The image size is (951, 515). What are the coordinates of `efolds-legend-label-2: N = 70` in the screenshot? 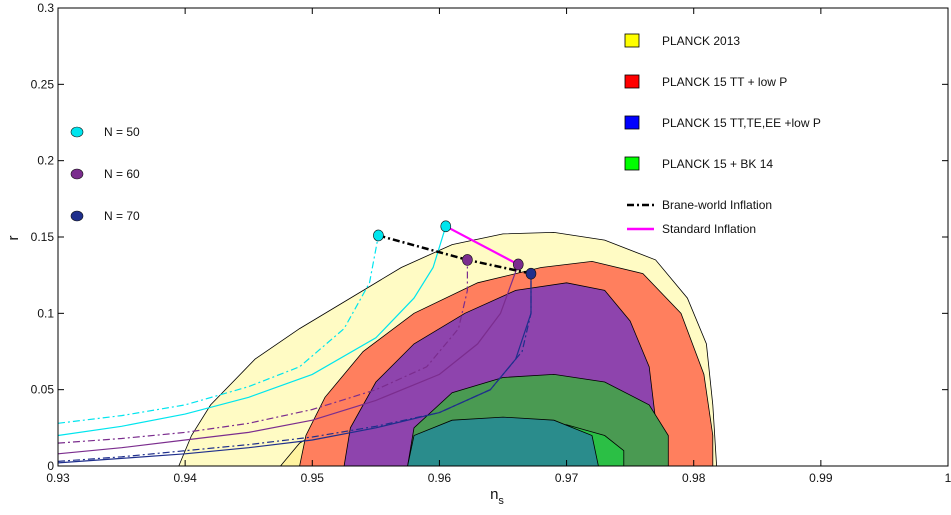 It's located at (122, 216).